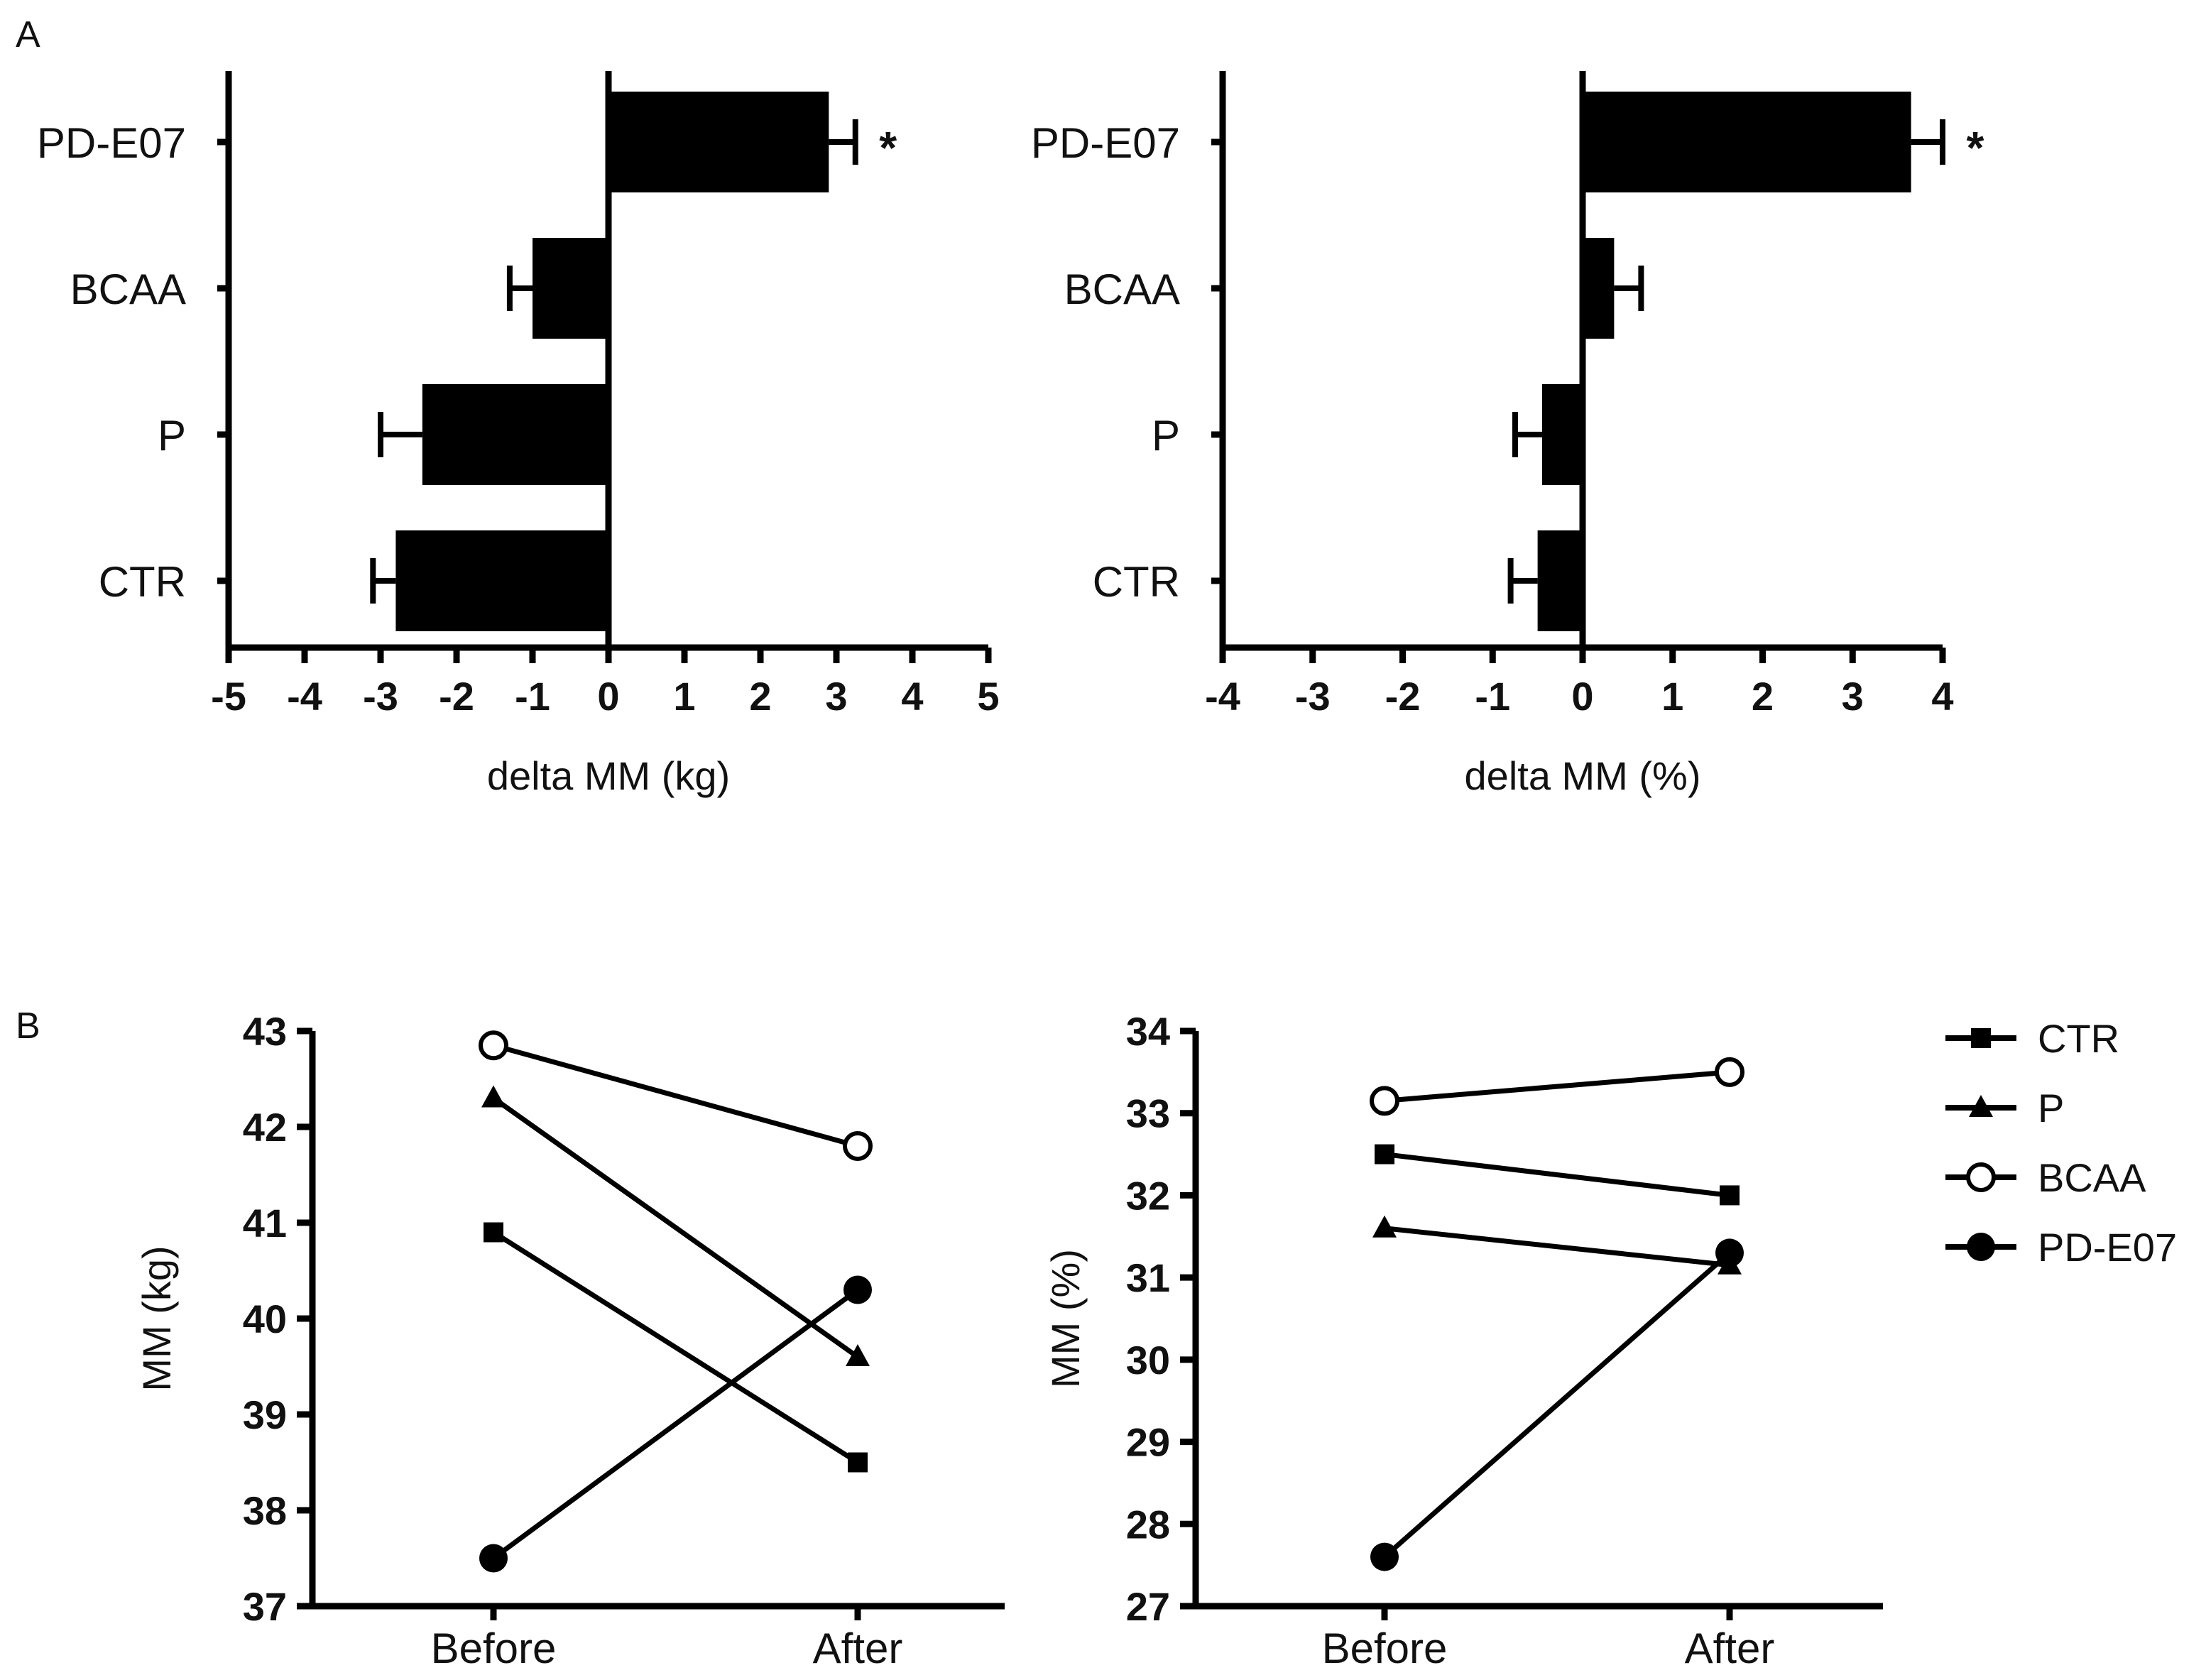 The width and height of the screenshot is (2206, 1680). I want to click on y-tick-label: 33, so click(1148, 1113).